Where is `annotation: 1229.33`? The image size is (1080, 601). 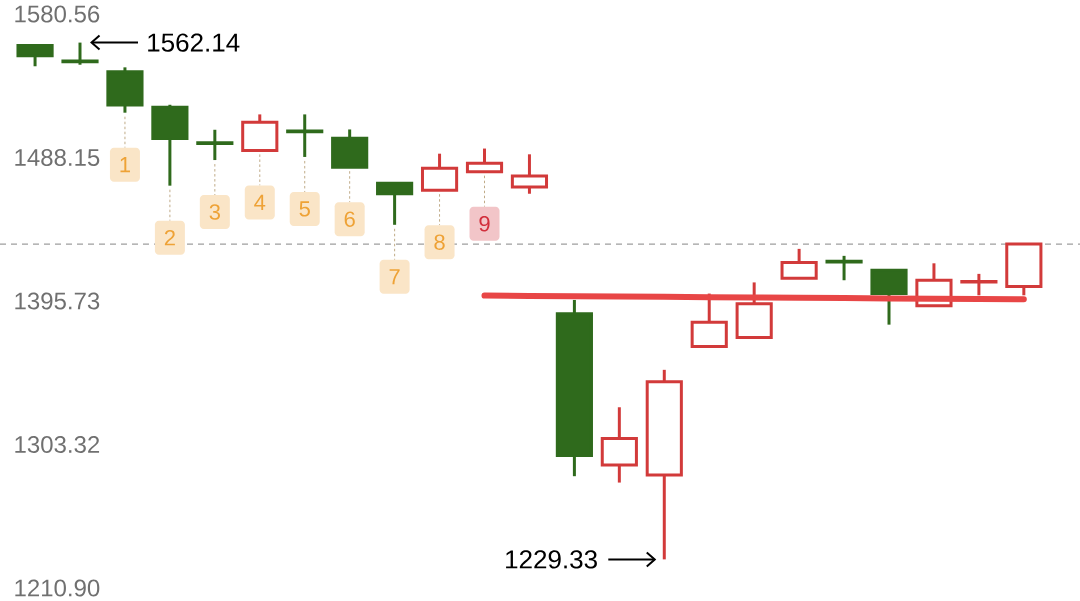 annotation: 1229.33 is located at coordinates (551, 559).